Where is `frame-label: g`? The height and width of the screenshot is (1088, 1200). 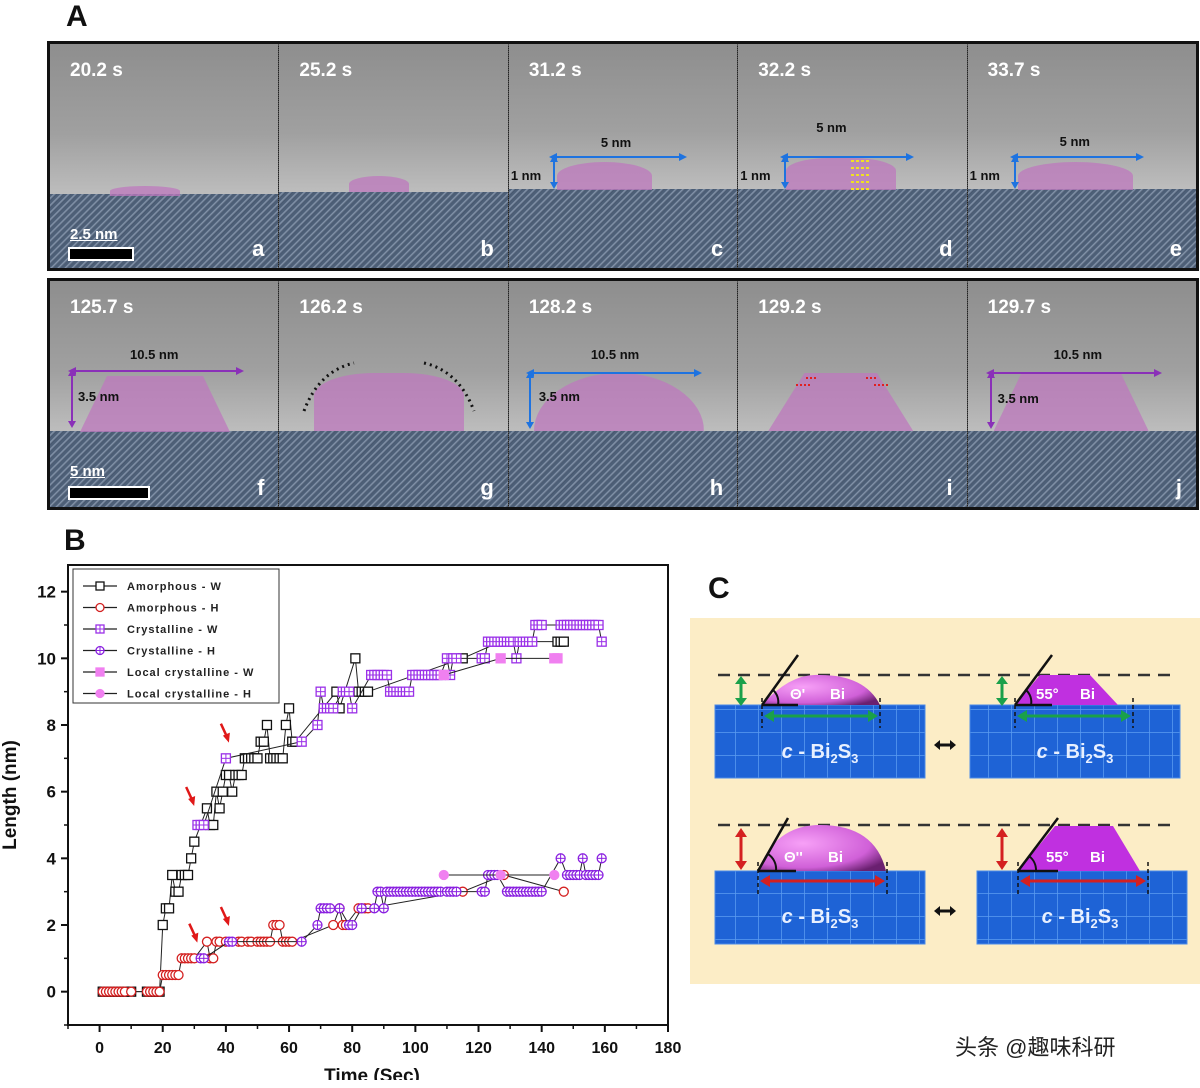
frame-label: g is located at coordinates (487, 487).